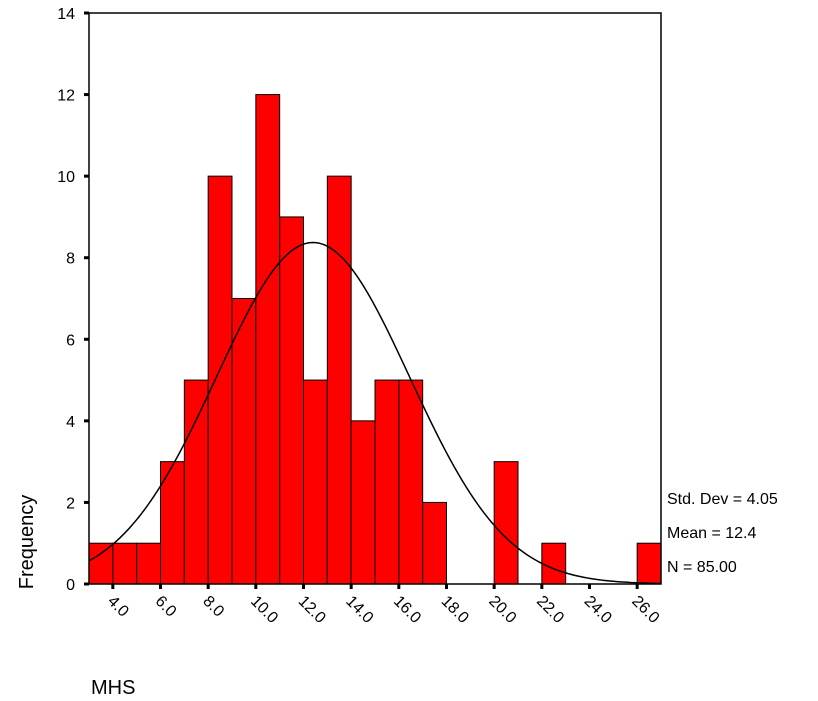 The image size is (818, 701). I want to click on x-tick-label: 10.0, so click(264, 610).